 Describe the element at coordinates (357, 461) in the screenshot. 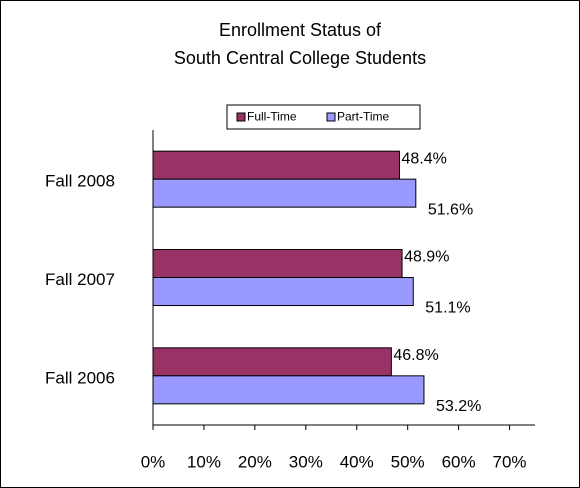

I see `x-tick-label: 40%` at that location.